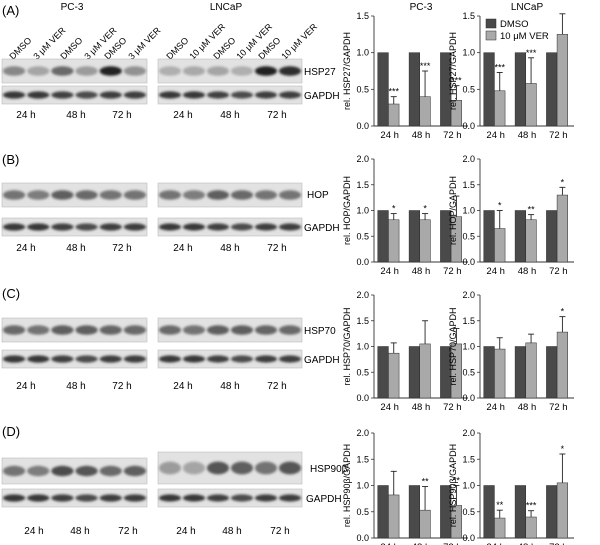 The height and width of the screenshot is (545, 600). Describe the element at coordinates (524, 36) in the screenshot. I see `legend-label: 10 μM VER` at that location.